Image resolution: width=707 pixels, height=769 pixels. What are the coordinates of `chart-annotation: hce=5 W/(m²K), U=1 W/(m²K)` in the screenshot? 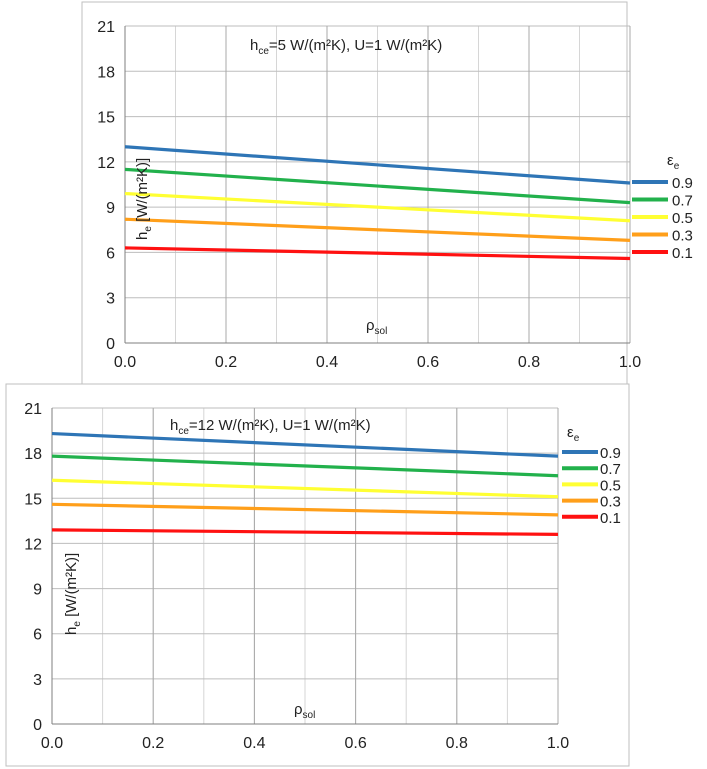 It's located at (346, 47).